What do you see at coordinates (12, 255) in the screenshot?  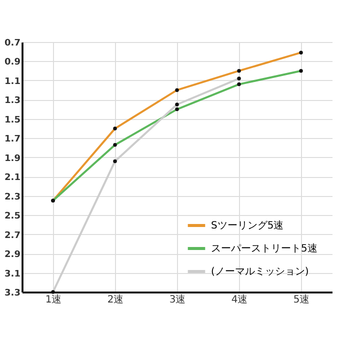 I see `y-tick-label: 2.9` at bounding box center [12, 255].